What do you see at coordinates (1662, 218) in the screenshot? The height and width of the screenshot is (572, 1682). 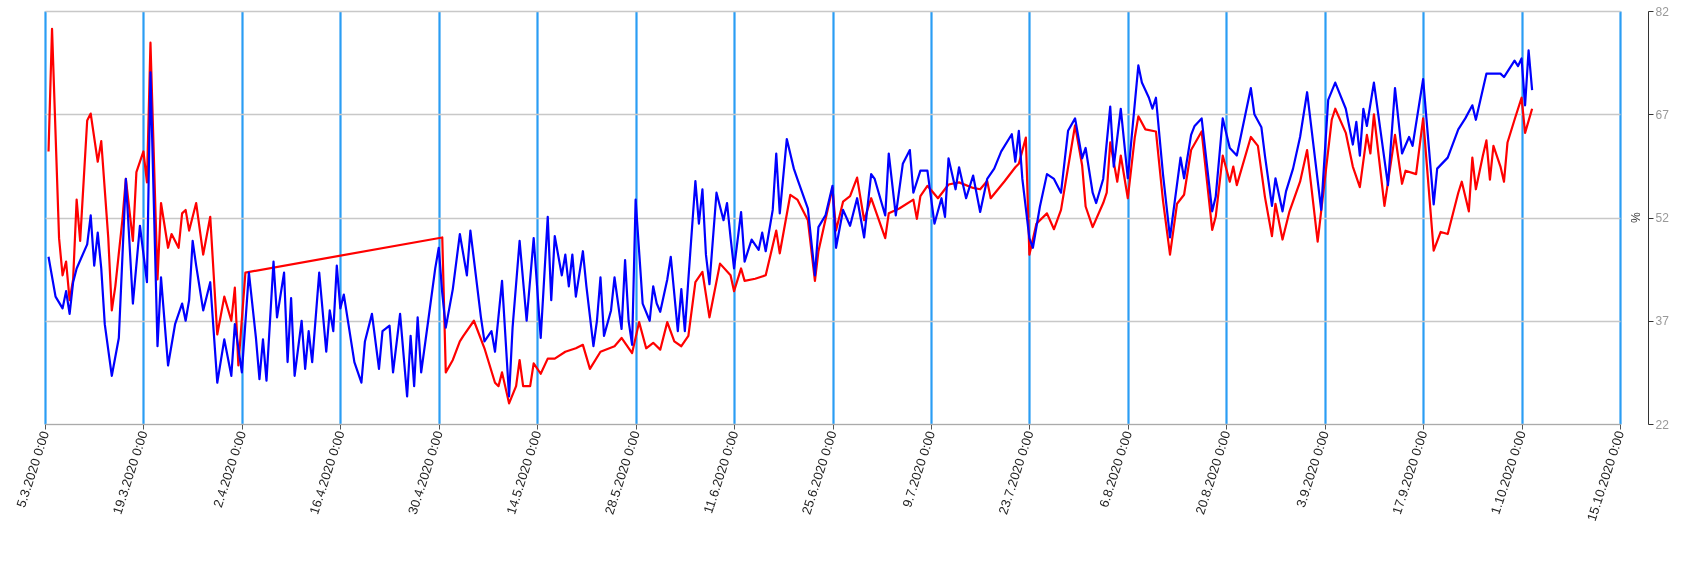 I see `y-tick-label: 52` at bounding box center [1662, 218].